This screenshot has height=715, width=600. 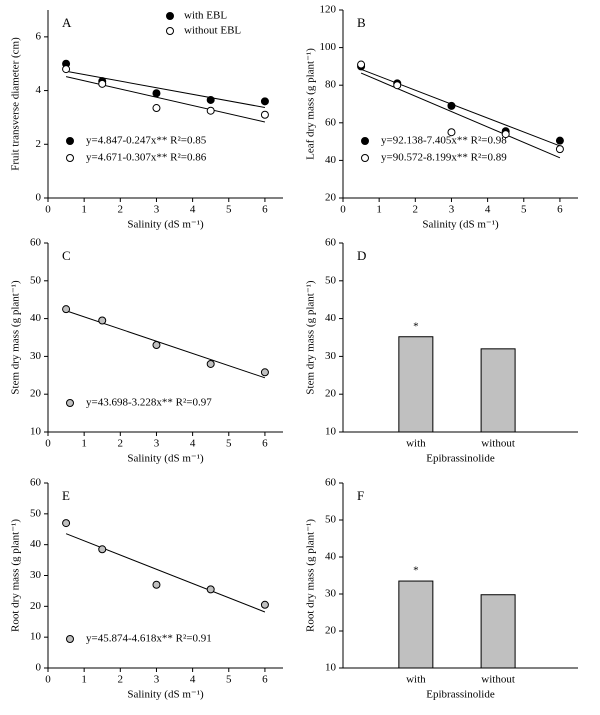 I want to click on y-tick-label: 120, so click(x=328, y=10).